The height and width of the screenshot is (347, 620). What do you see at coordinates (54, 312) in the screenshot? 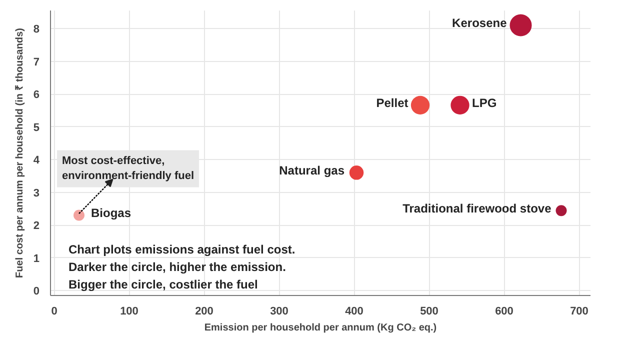
I see `x-tick-label: 0` at bounding box center [54, 312].